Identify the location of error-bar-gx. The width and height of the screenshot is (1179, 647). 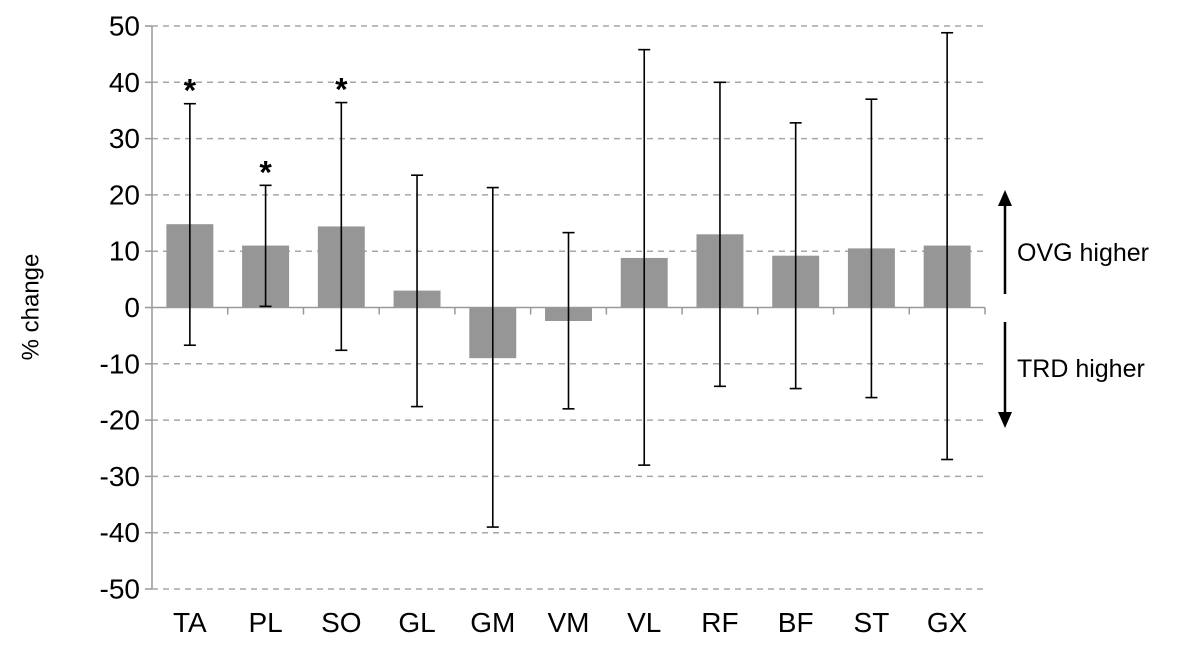
(947, 246).